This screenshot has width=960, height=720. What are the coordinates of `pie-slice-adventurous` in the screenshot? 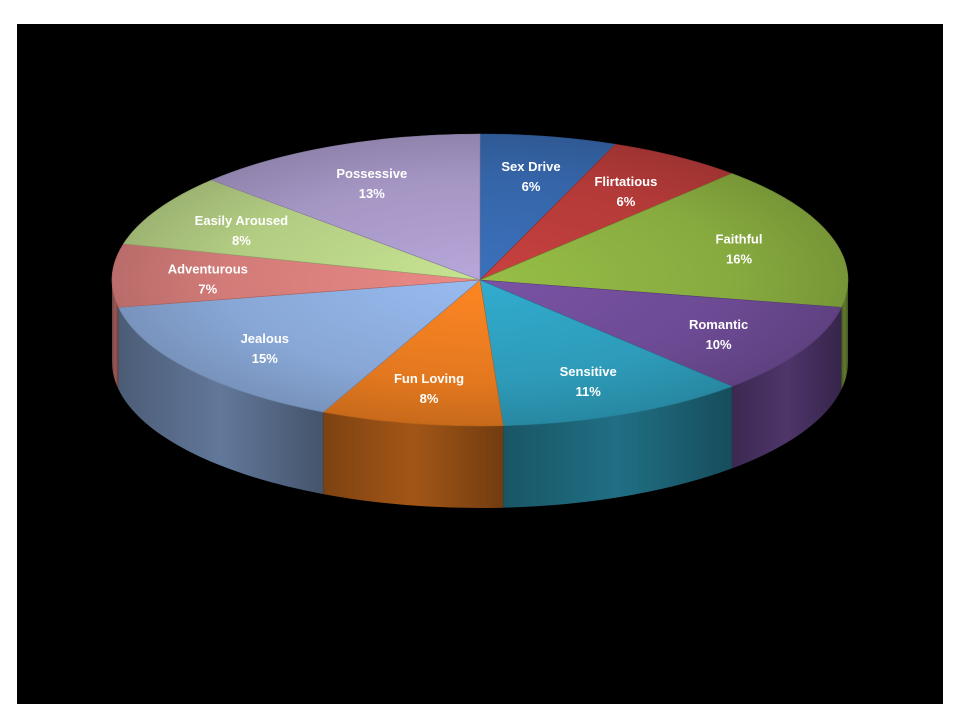 It's located at (296, 275).